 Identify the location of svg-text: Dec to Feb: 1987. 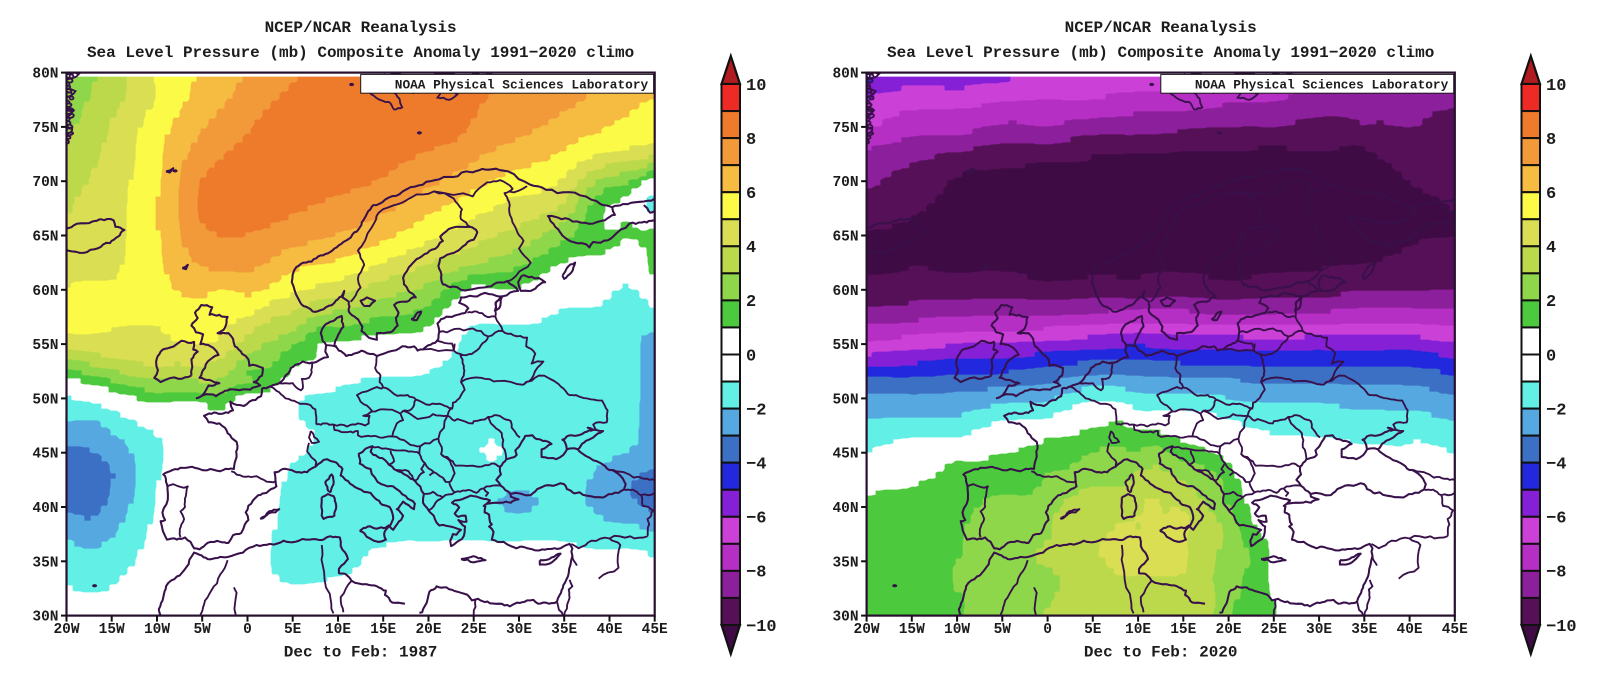
(361, 653).